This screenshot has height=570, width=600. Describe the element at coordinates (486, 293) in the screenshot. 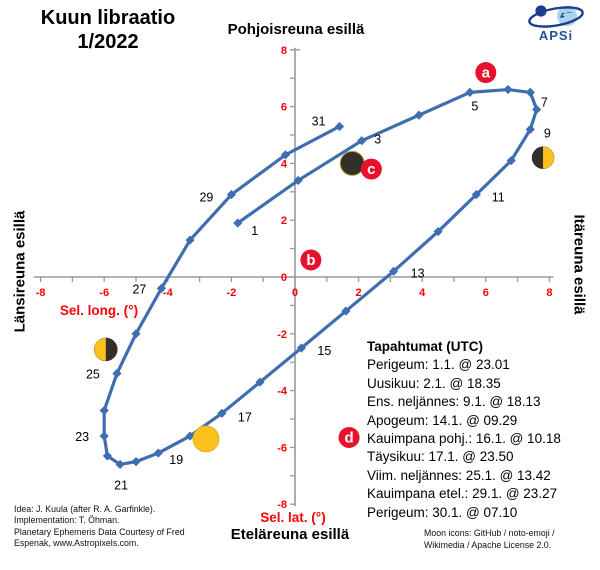

I see `x-tick-label: 6` at that location.